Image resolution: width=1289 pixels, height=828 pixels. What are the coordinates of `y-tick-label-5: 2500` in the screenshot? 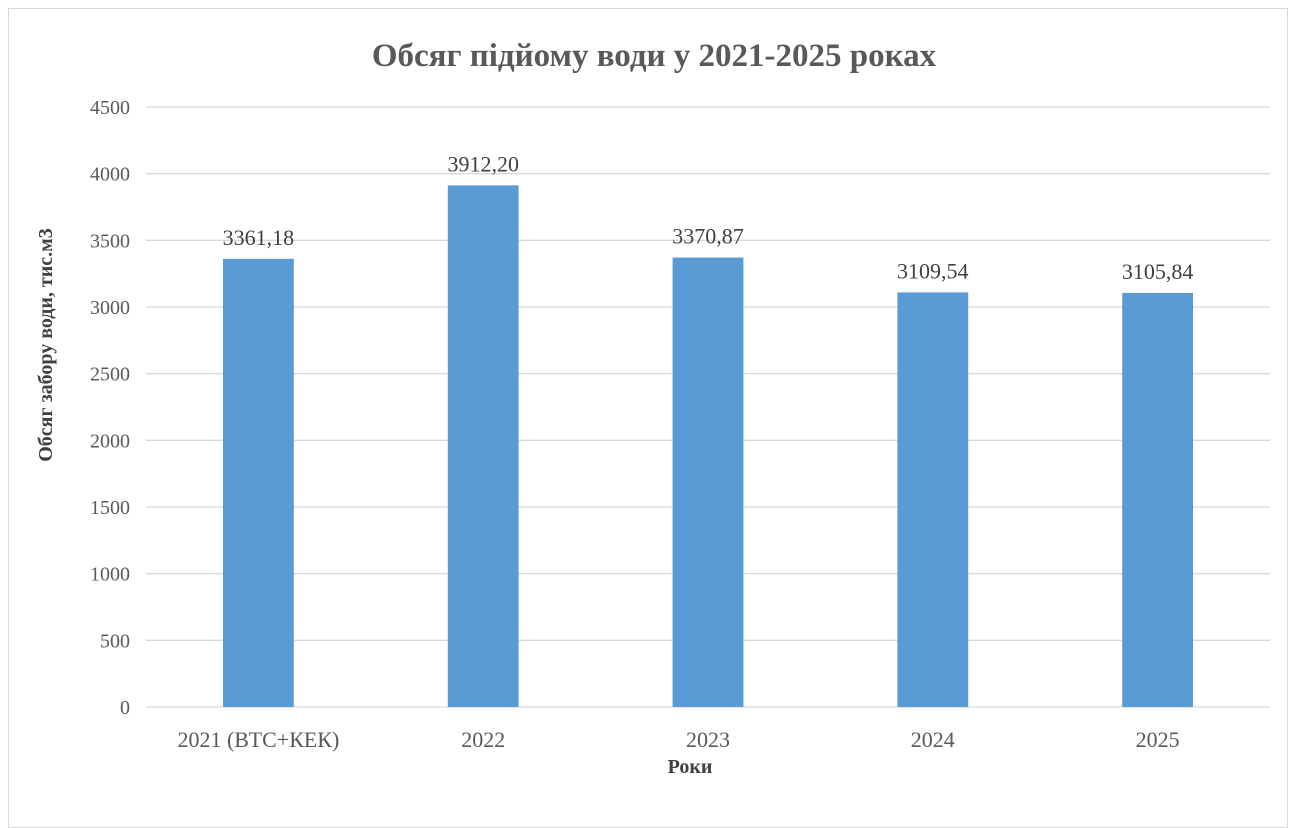 It's located at (110, 375).